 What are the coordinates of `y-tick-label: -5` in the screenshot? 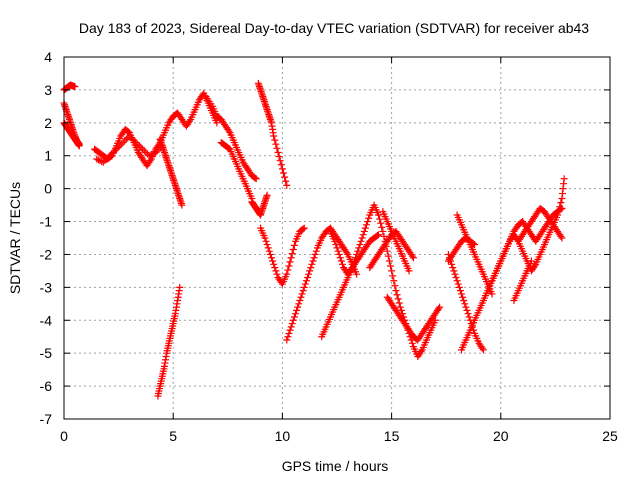 It's located at (46, 353).